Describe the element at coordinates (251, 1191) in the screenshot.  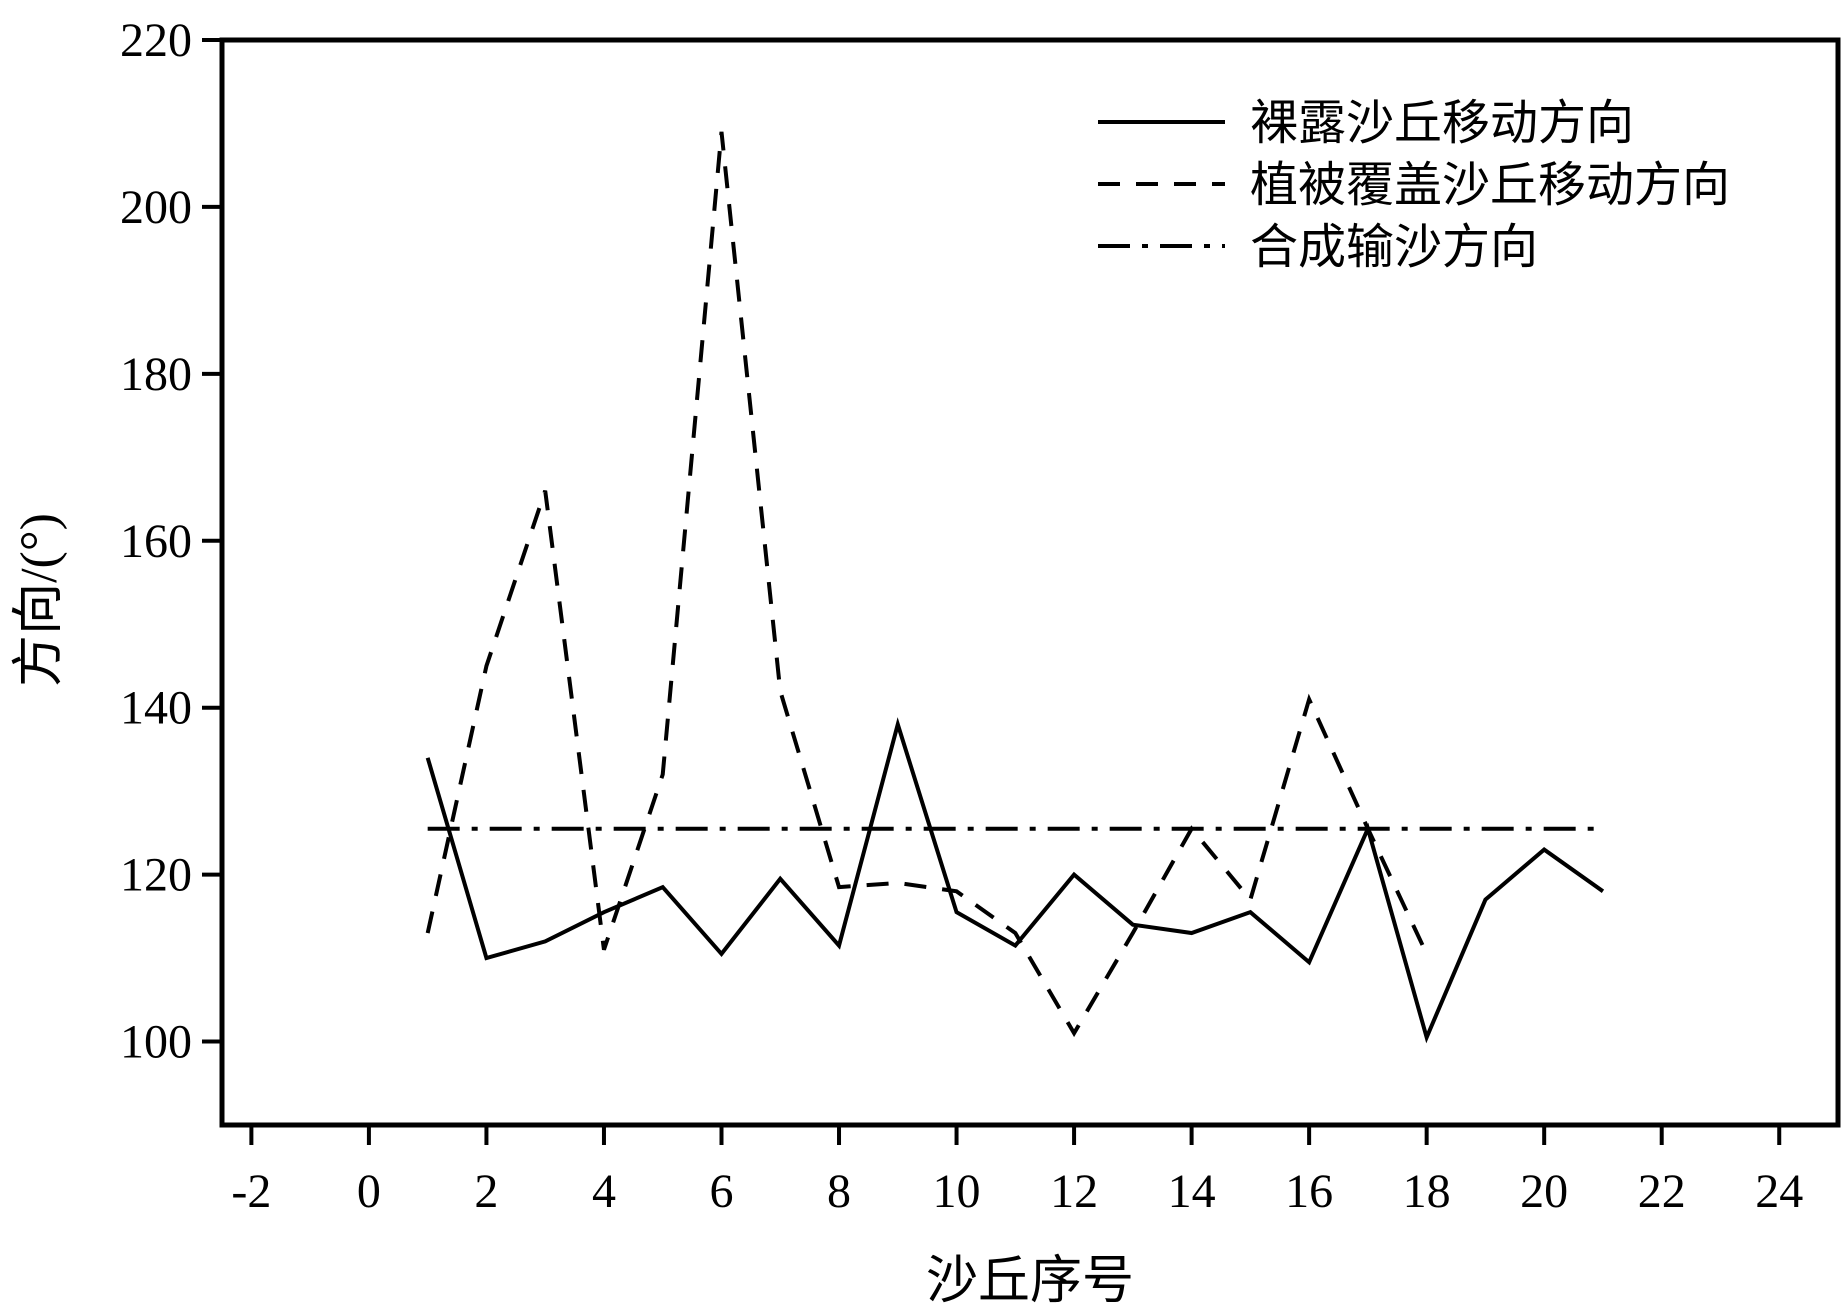
I see `x-tick-label: -2` at that location.